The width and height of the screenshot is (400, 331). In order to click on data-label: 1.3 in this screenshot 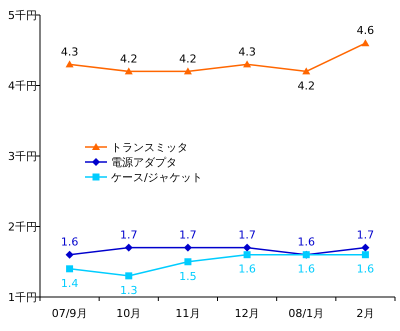, I will do `click(129, 290)`.